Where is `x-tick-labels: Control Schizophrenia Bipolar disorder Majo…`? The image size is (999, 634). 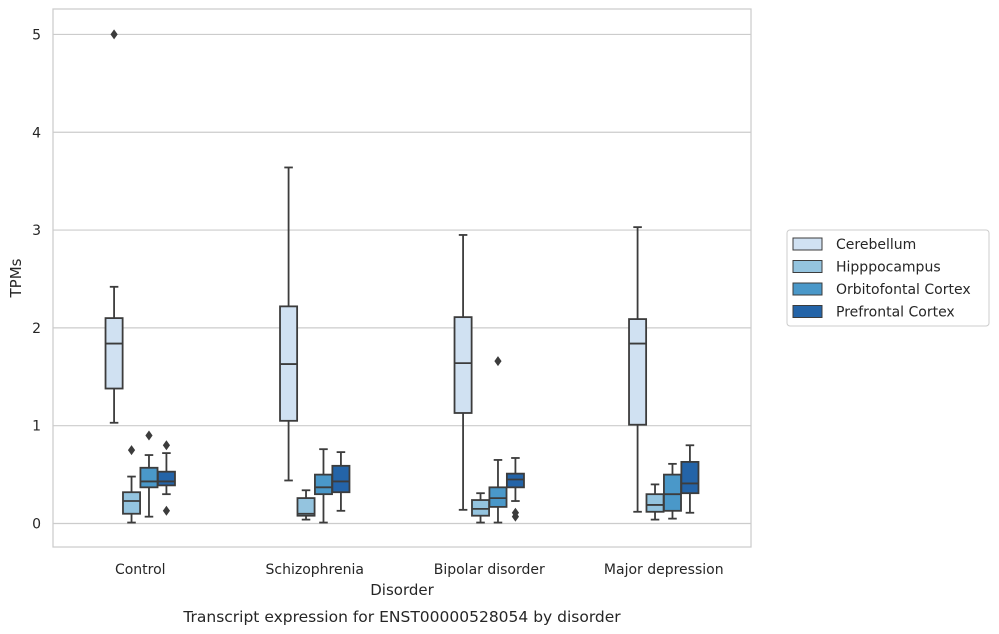
x-tick-labels: Control Schizophrenia Bipolar disorder Majo… is located at coordinates (419, 570).